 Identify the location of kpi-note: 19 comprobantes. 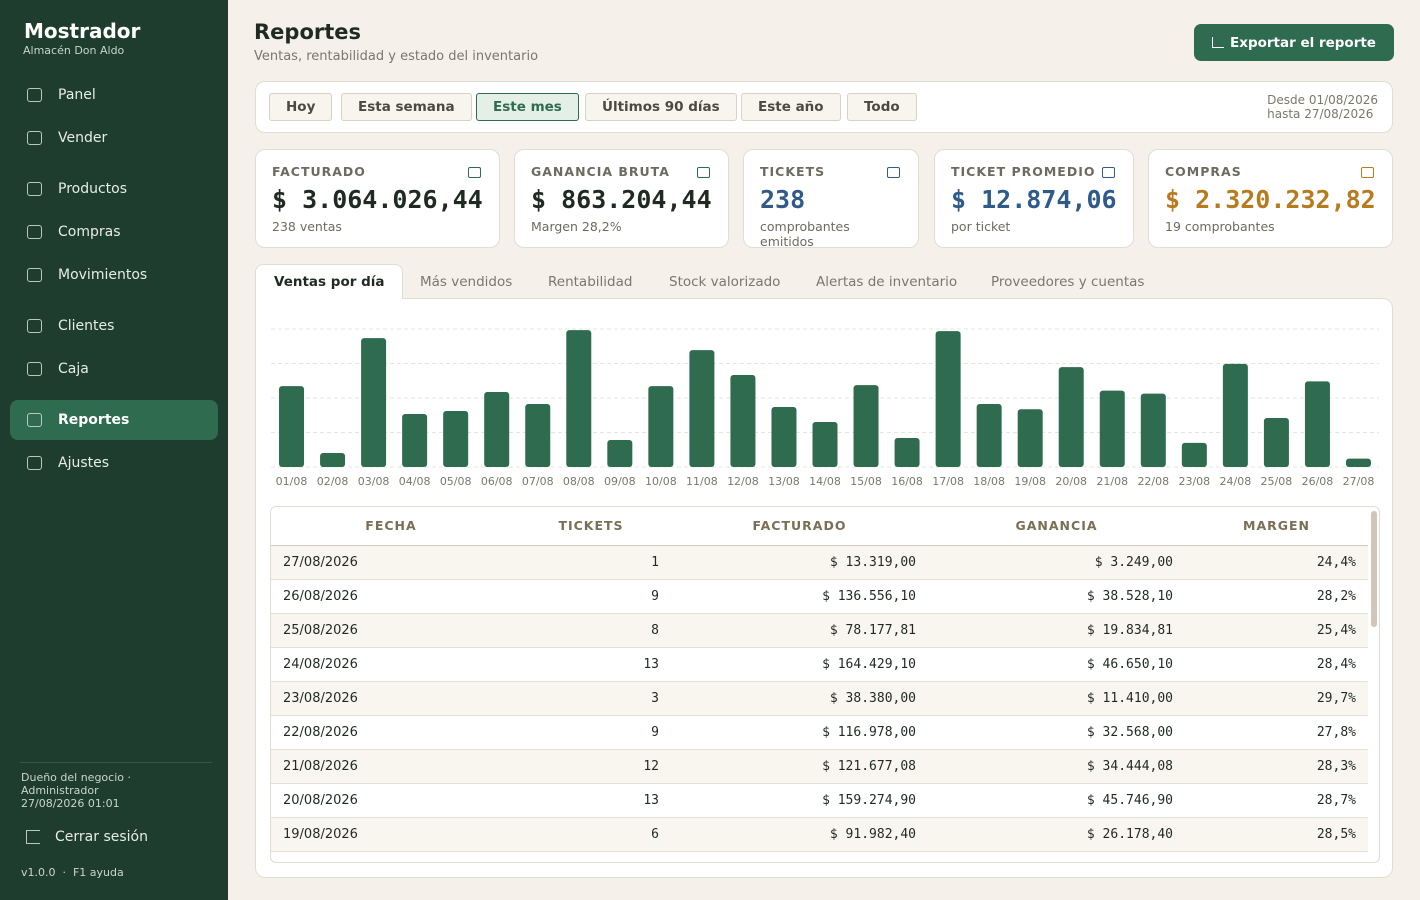
(1220, 226).